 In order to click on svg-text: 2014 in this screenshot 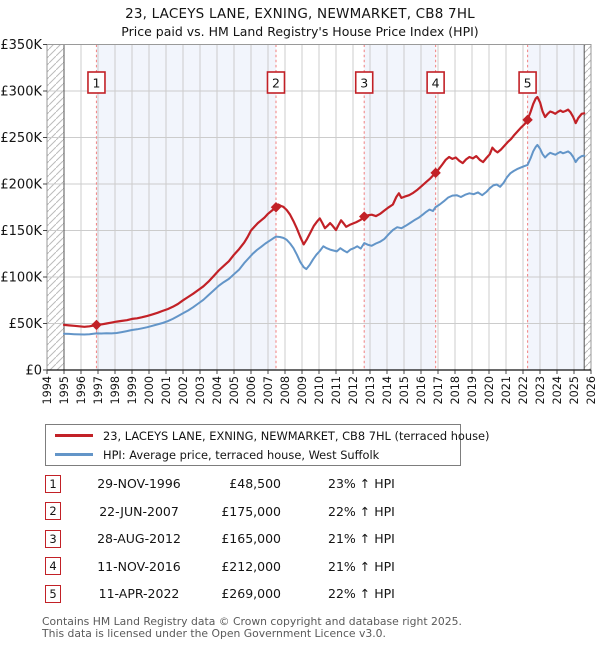, I will do `click(387, 390)`.